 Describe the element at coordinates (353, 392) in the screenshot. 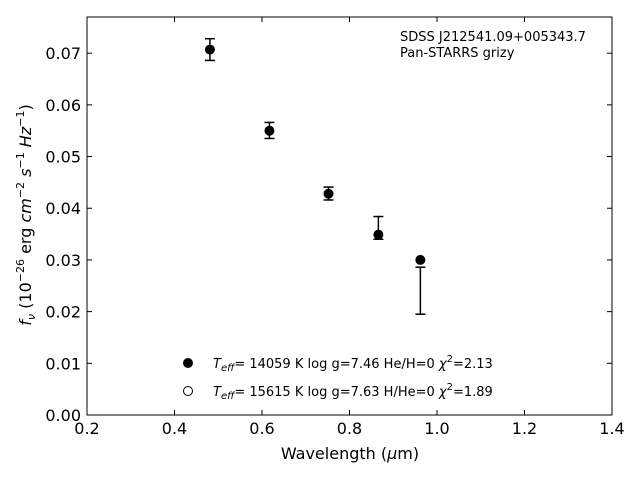

I see `legend-label-2: Teff= 15615 K log g=7.63 H/He=0 χ2=1.89` at that location.